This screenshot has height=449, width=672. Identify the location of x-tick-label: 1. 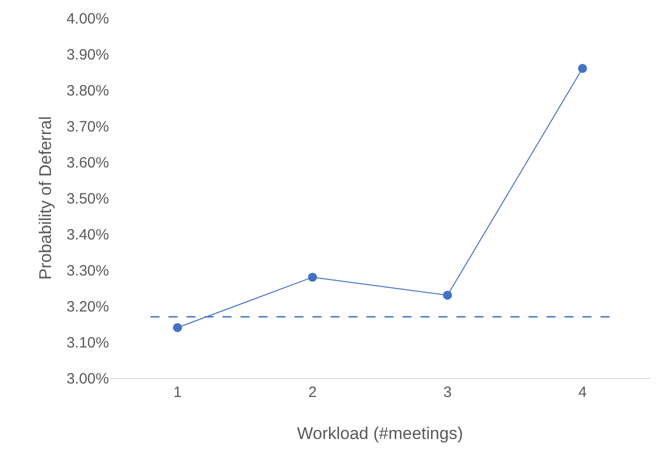
(177, 392).